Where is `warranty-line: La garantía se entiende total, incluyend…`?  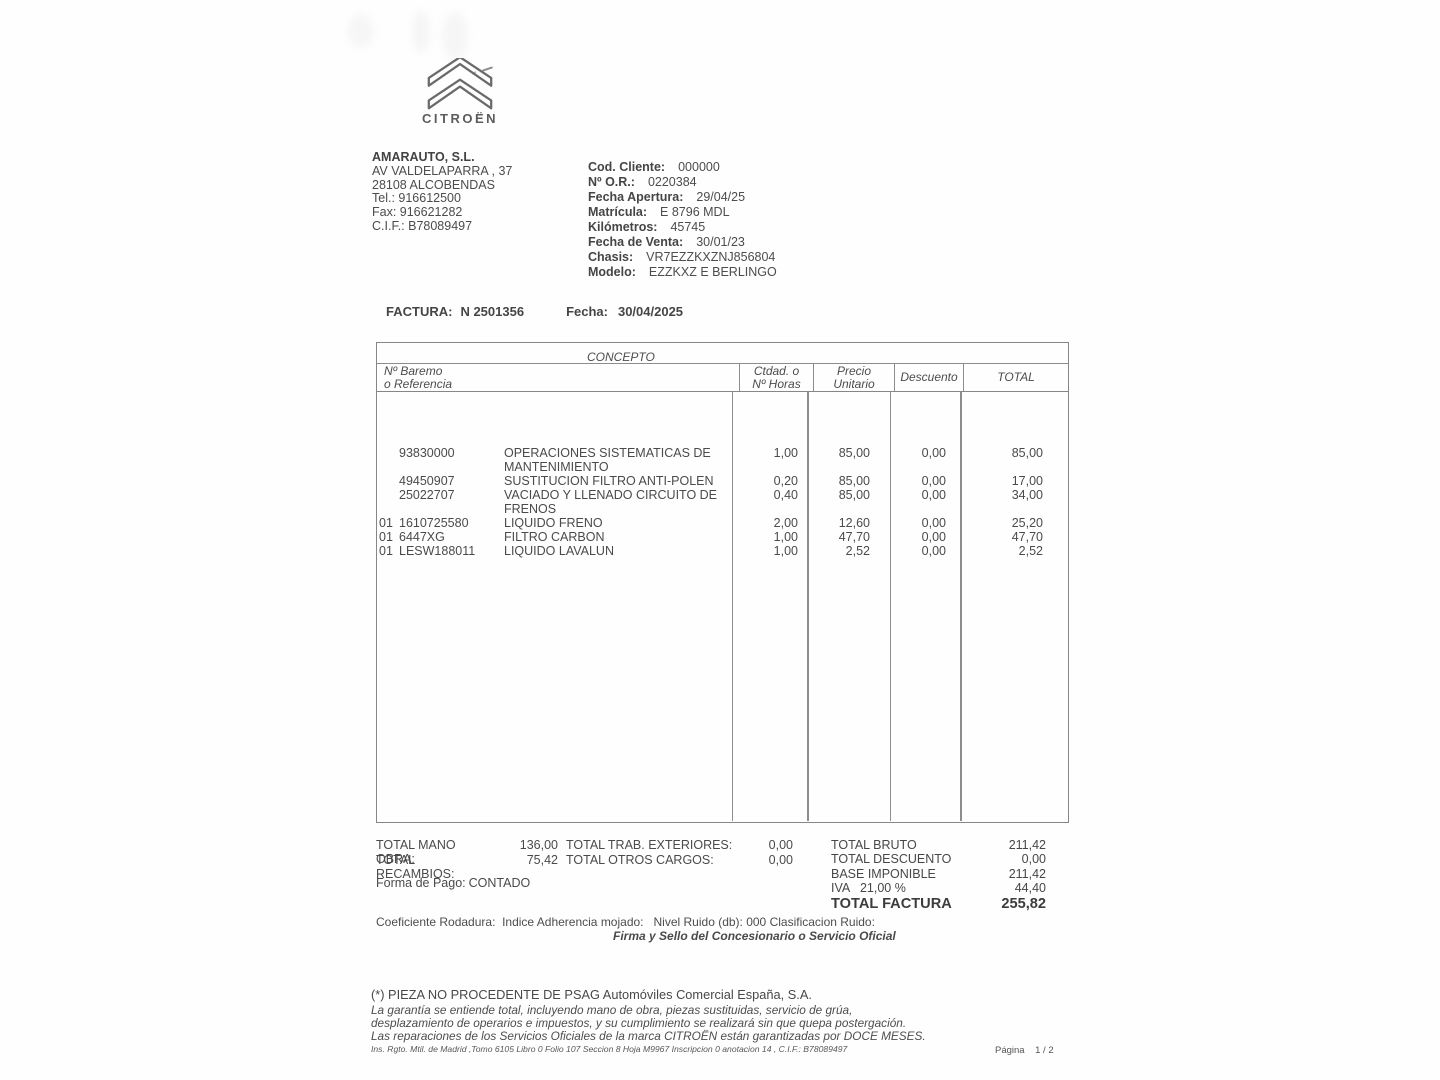
warranty-line: La garantía se entiende total, incluyend… is located at coordinates (612, 1010).